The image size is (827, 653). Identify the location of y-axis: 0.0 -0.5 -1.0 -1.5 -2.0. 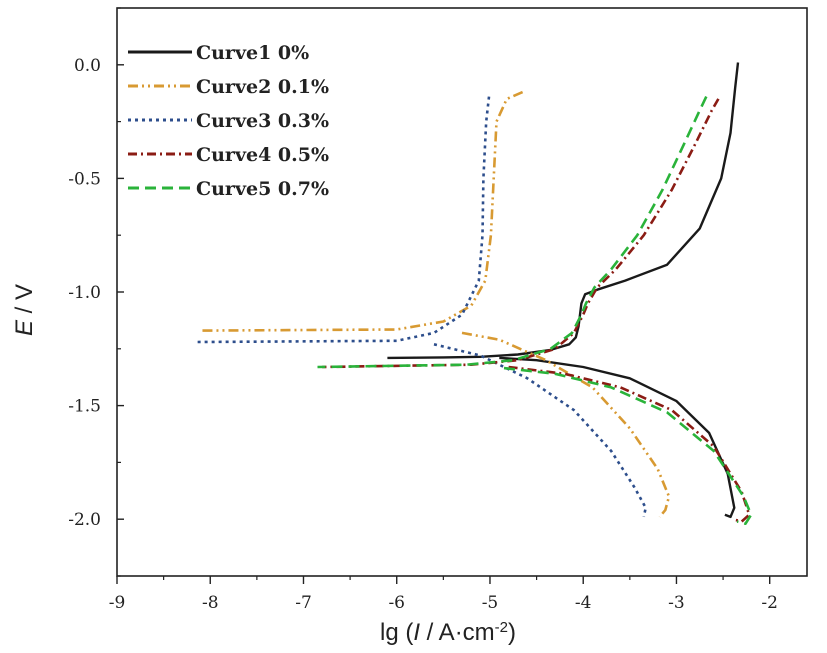
(96, 292).